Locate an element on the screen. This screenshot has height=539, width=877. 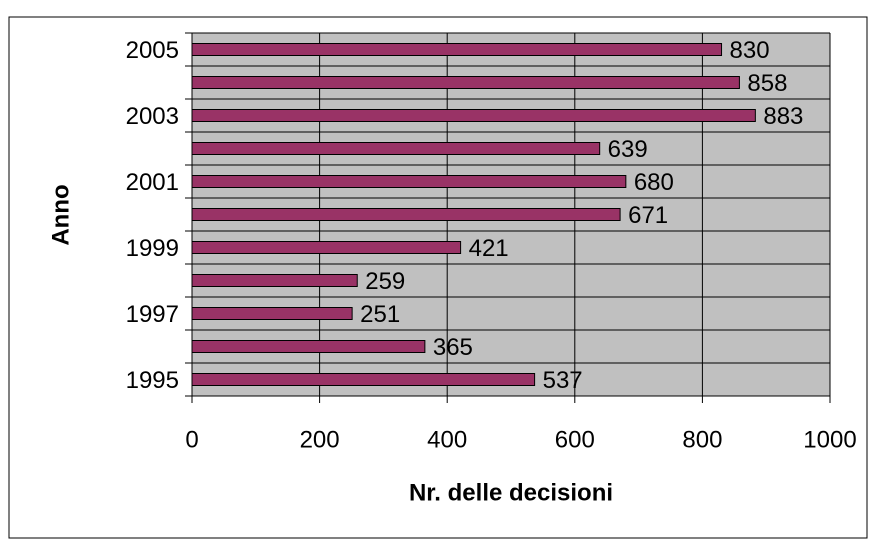
data-label: 365 is located at coordinates (453, 347).